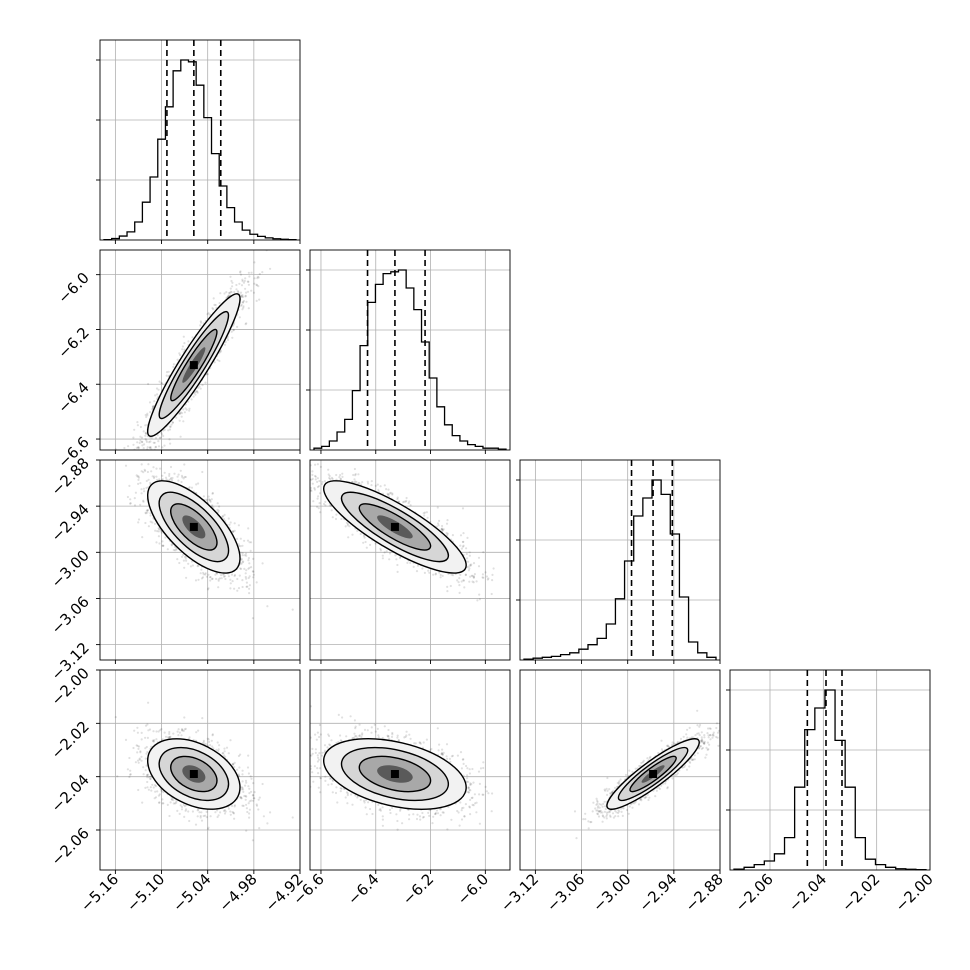  What do you see at coordinates (620, 569) in the screenshot?
I see `histogram-bars` at bounding box center [620, 569].